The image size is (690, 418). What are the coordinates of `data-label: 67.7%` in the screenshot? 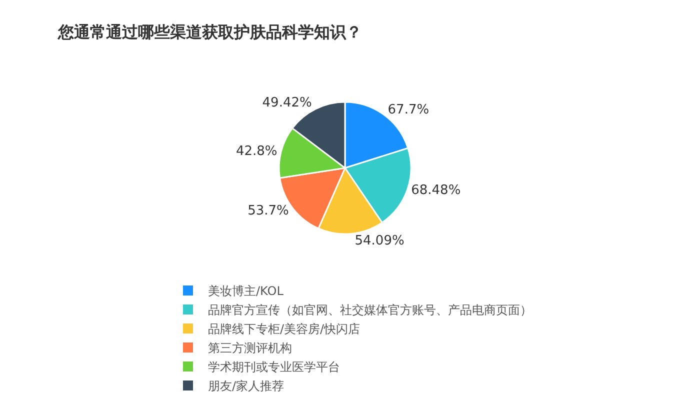 It's located at (409, 110).